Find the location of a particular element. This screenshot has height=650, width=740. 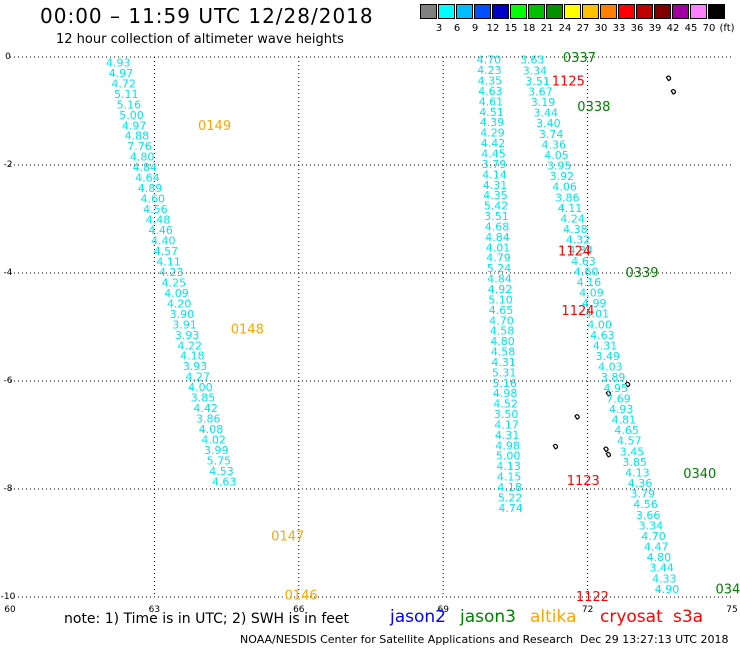

pass-number-label: 1125 is located at coordinates (568, 81).